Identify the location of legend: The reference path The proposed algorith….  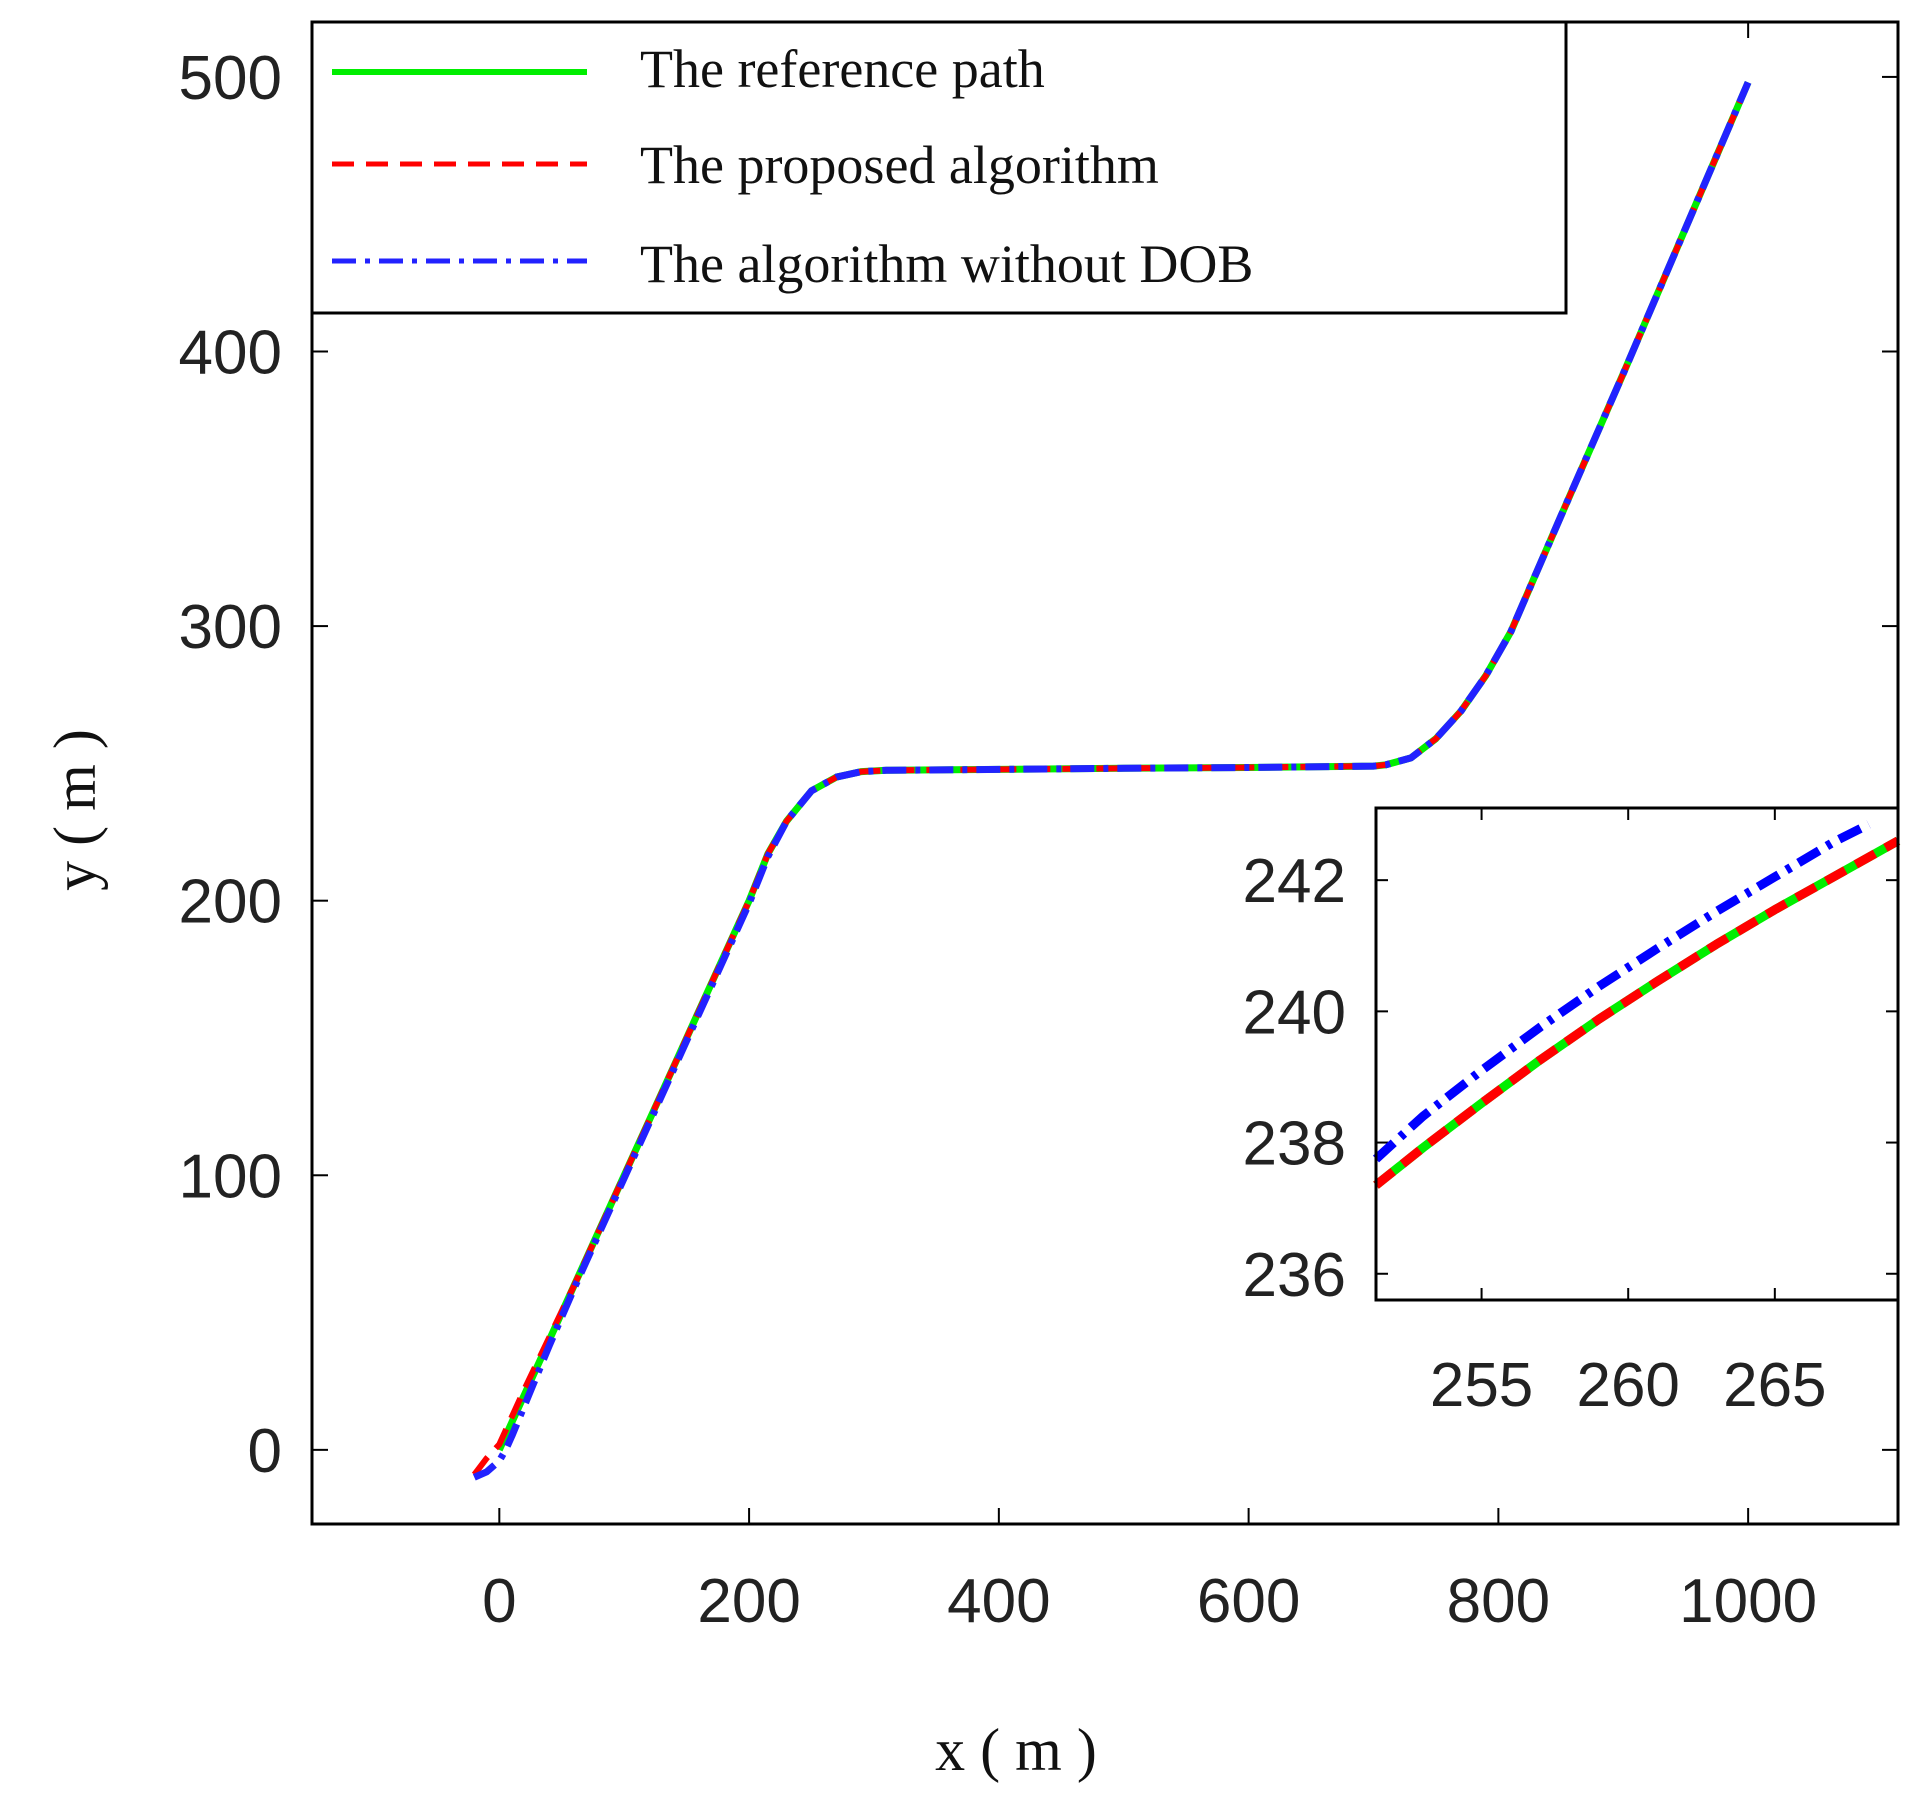
(939, 167).